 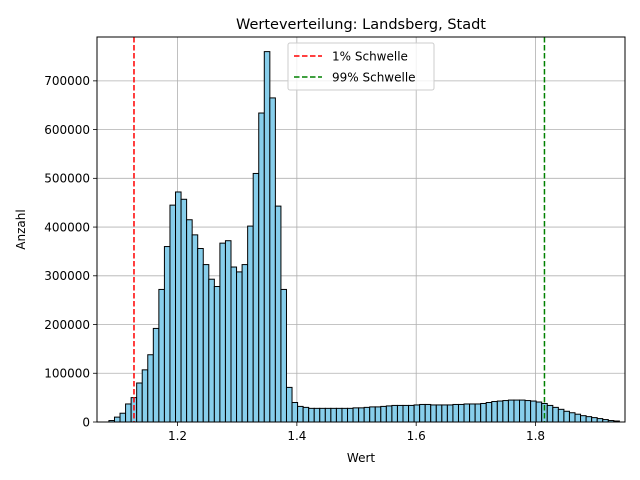 What do you see at coordinates (374, 78) in the screenshot?
I see `legend-label-99pct: 99% Schwelle` at bounding box center [374, 78].